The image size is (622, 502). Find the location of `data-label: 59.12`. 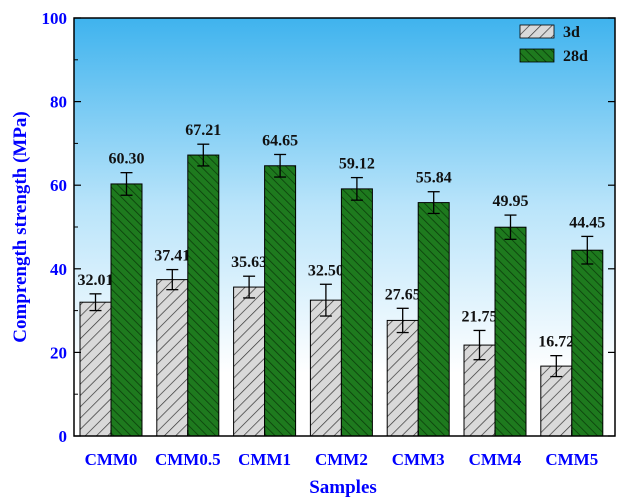

data-label: 59.12 is located at coordinates (357, 164).